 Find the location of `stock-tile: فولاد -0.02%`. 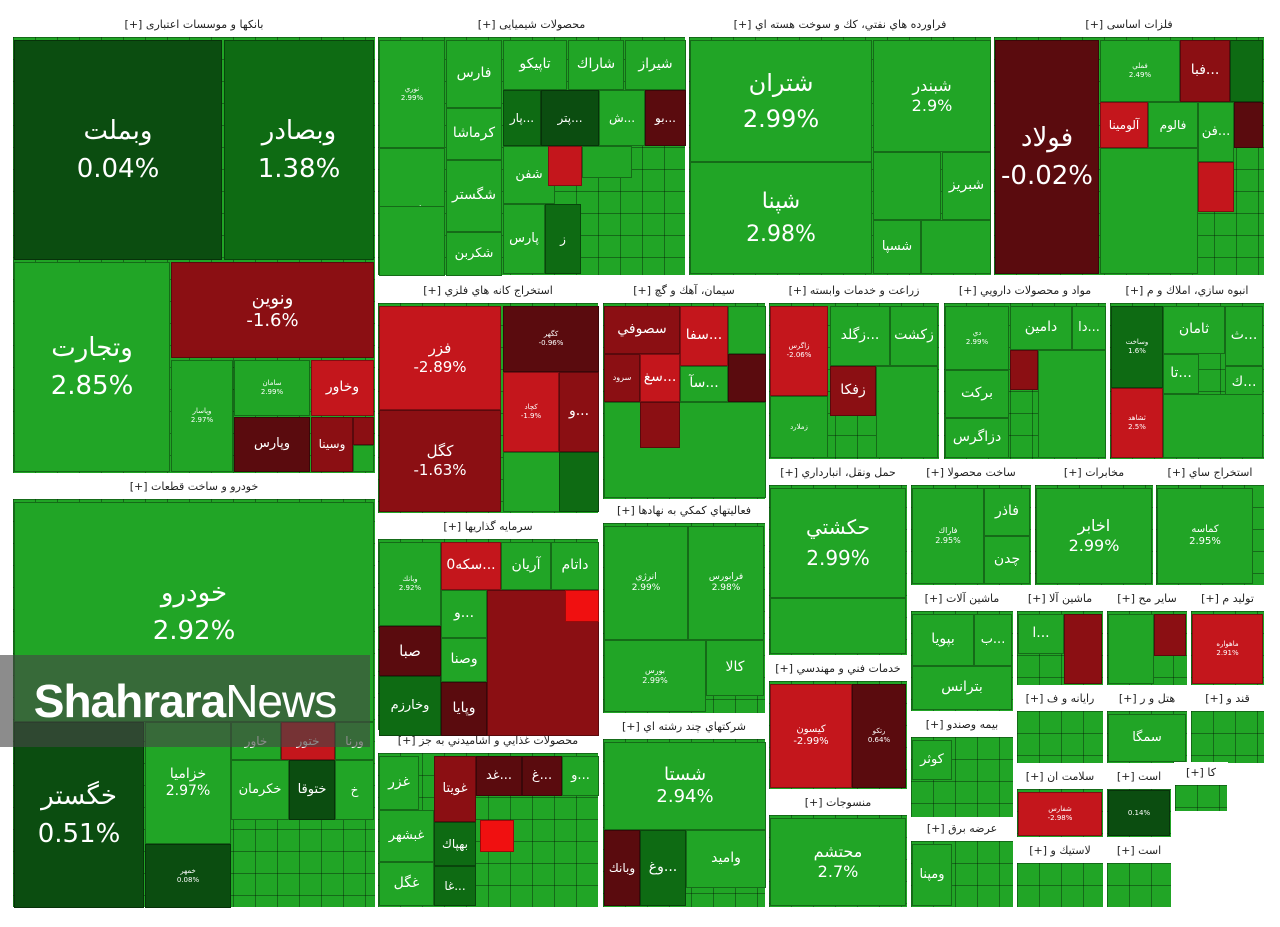

stock-tile: فولاد -0.02% is located at coordinates (1047, 157).